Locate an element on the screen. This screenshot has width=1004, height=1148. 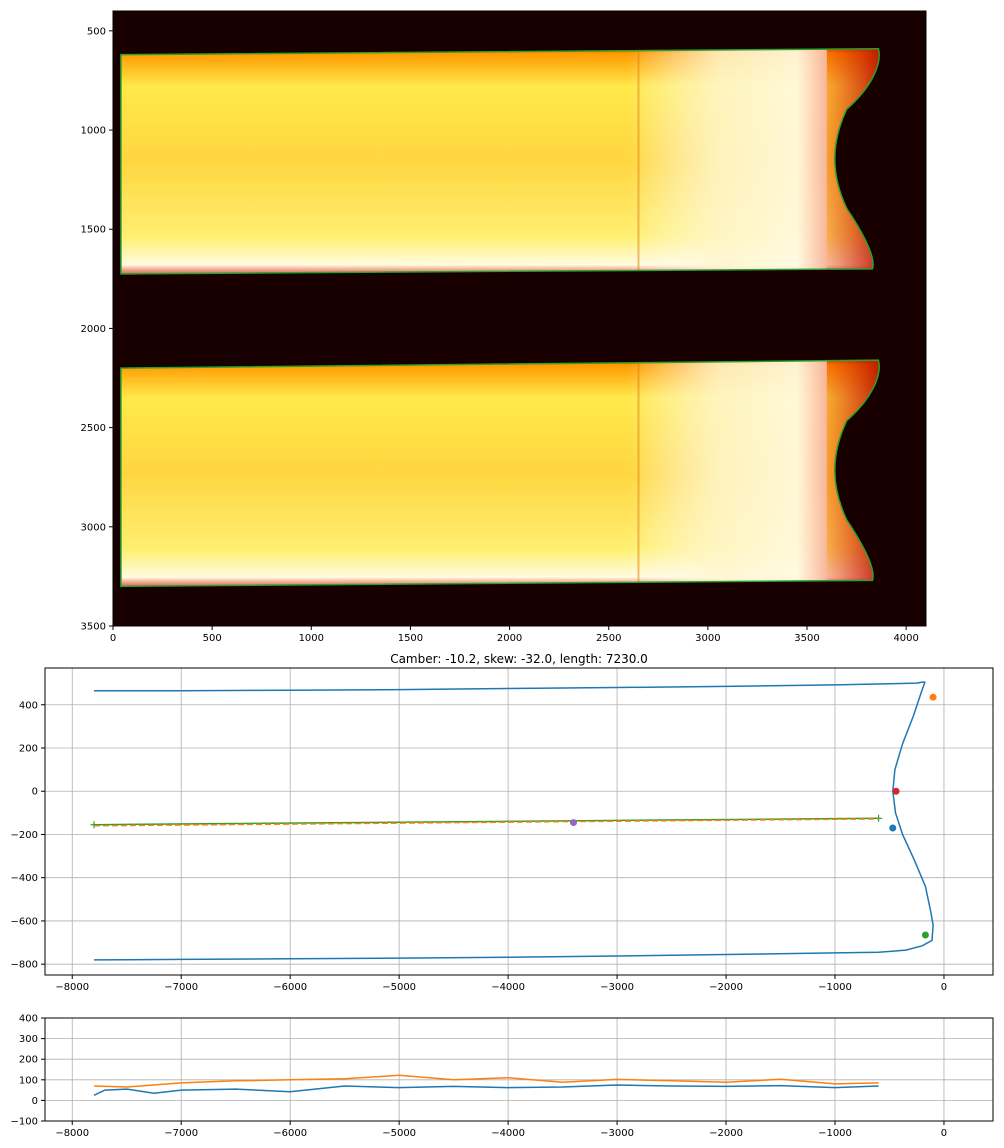
y-tick-label: 100 is located at coordinates (28, 1080).